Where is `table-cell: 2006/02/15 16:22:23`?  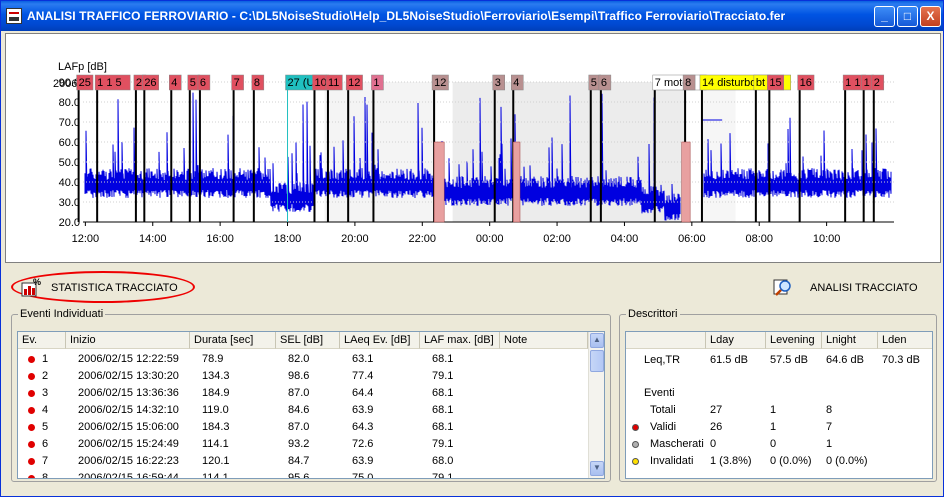
table-cell: 2006/02/15 16:22:23 is located at coordinates (128, 461).